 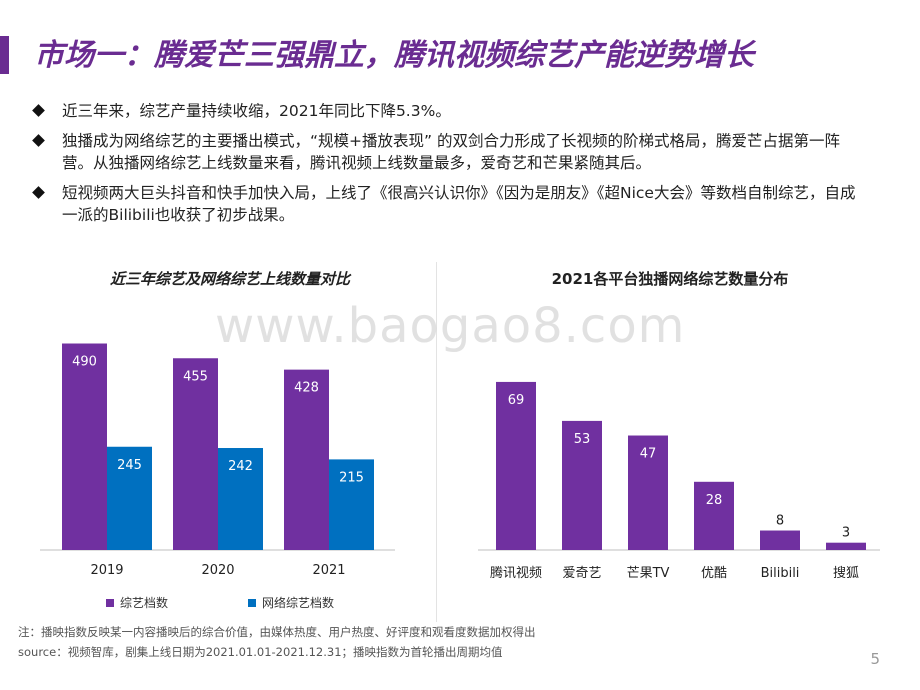 What do you see at coordinates (394, 55) in the screenshot?
I see `page-title: 市场一：腾爱芒三强鼎立，腾讯视频综艺产能逆势增长` at bounding box center [394, 55].